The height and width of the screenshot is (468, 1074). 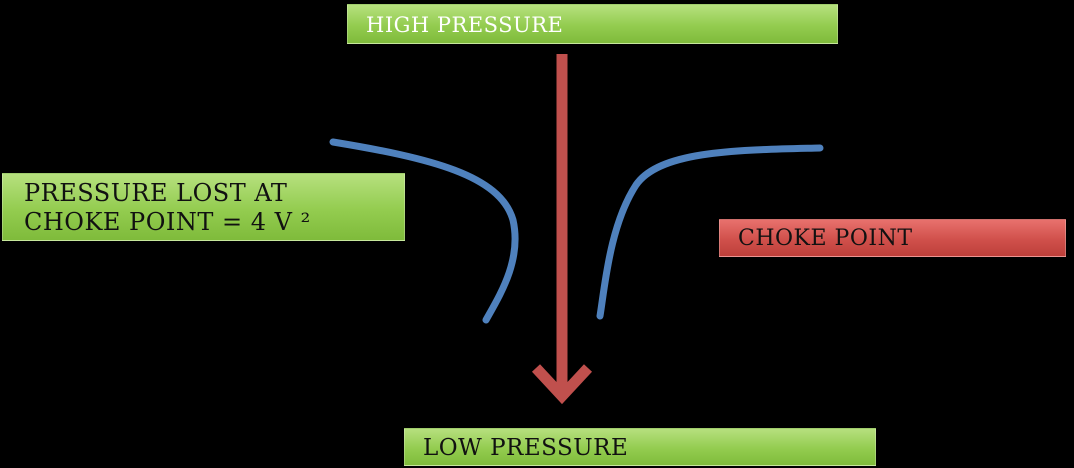 I want to click on flow-arrow-head, so click(x=562, y=384).